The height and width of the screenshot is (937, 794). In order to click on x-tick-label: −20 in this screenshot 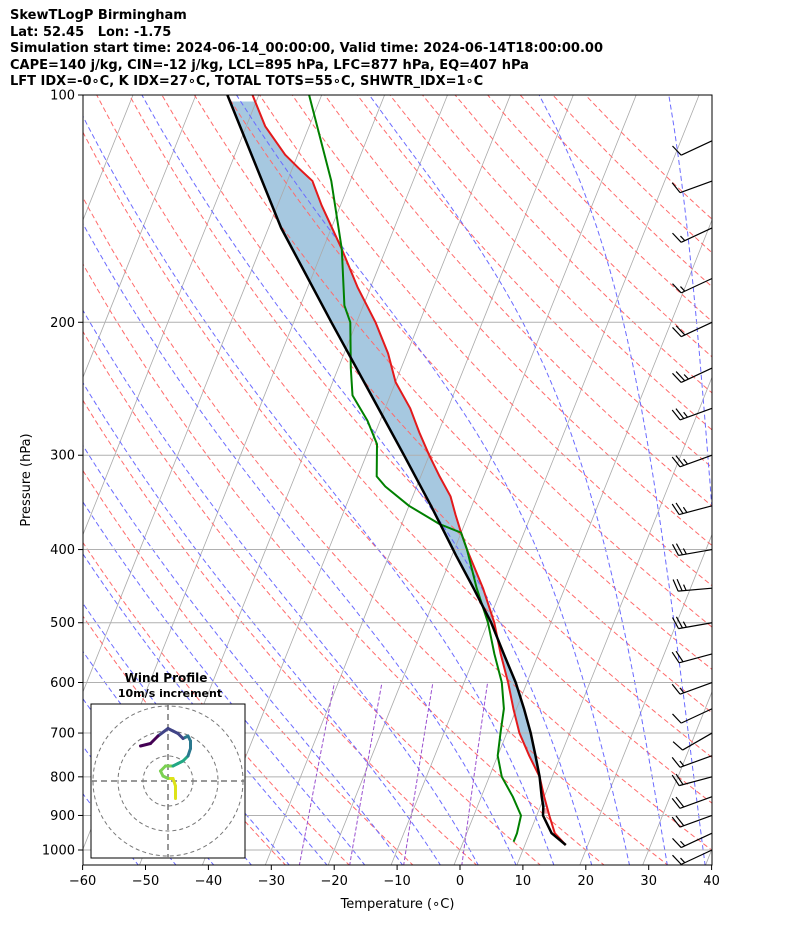, I will do `click(333, 881)`.